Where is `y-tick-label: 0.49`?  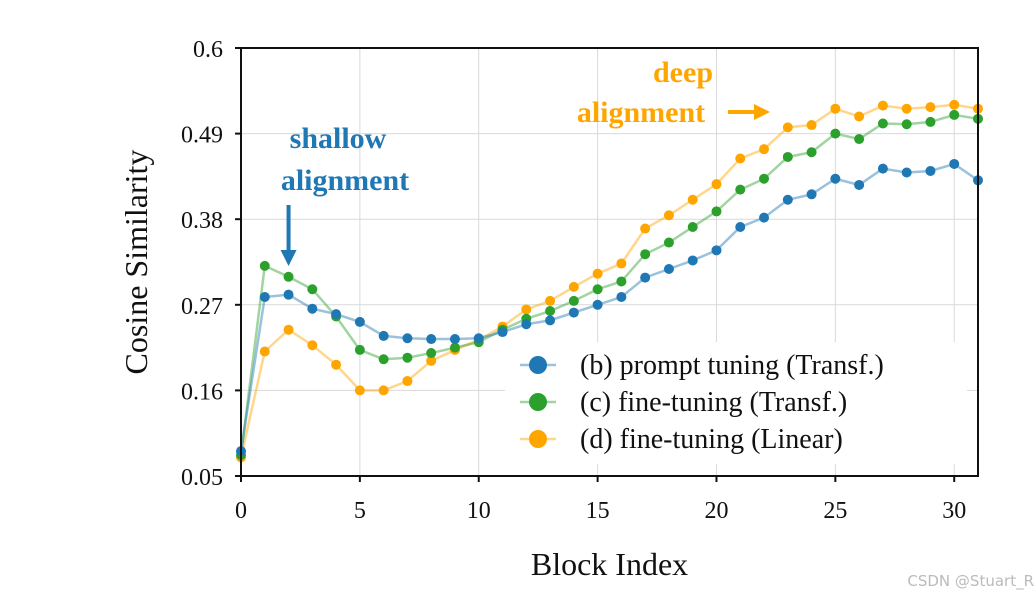
y-tick-label: 0.49 is located at coordinates (202, 136).